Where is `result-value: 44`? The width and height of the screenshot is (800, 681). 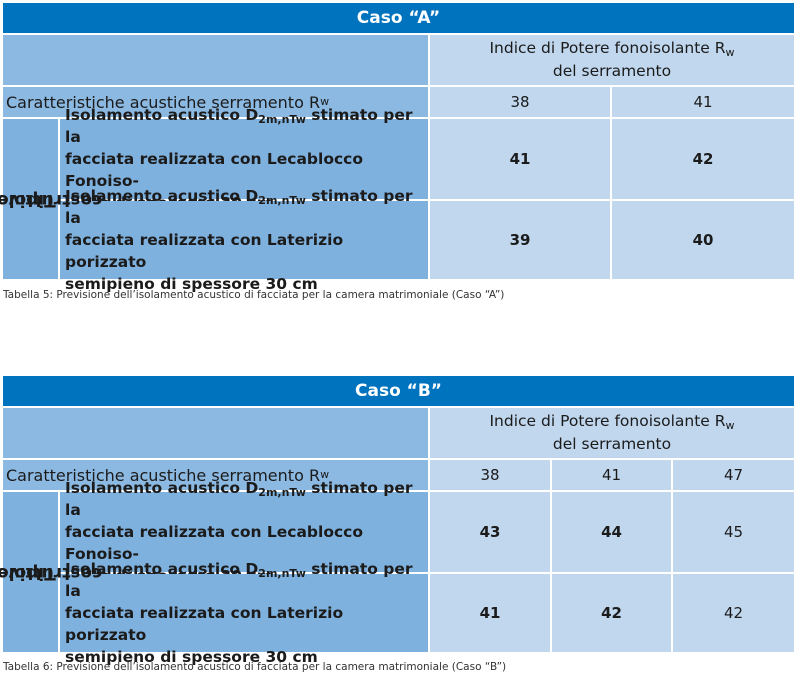 result-value: 44 is located at coordinates (612, 533).